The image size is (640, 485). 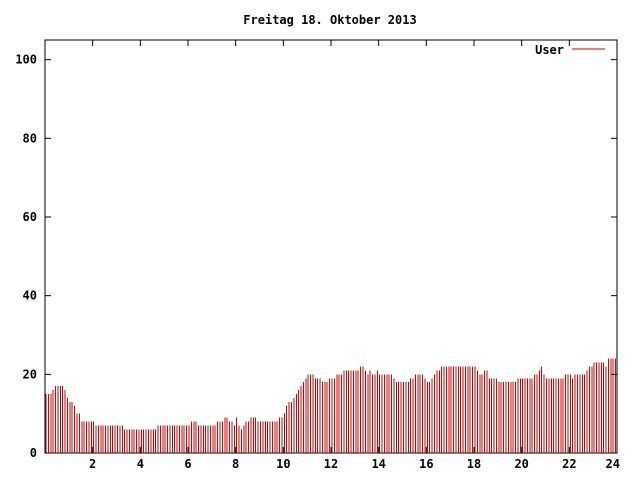 What do you see at coordinates (329, 20) in the screenshot?
I see `chart-title: Freitag 18. Oktober 2013` at bounding box center [329, 20].